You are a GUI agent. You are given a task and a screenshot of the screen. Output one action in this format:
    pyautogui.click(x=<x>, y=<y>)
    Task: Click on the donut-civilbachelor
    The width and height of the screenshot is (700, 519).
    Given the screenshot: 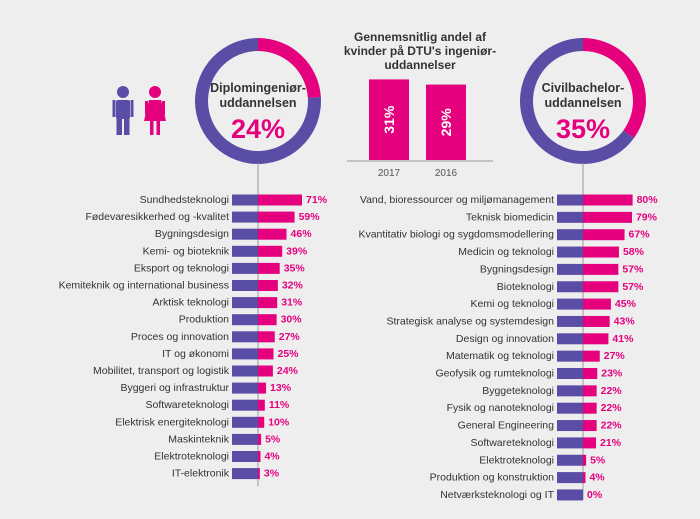 What is the action you would take?
    pyautogui.click(x=583, y=101)
    